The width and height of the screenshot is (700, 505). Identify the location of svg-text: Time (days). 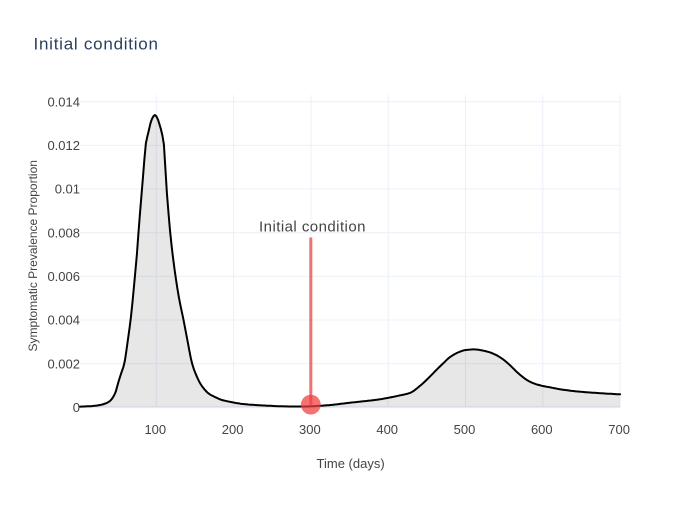
(351, 463).